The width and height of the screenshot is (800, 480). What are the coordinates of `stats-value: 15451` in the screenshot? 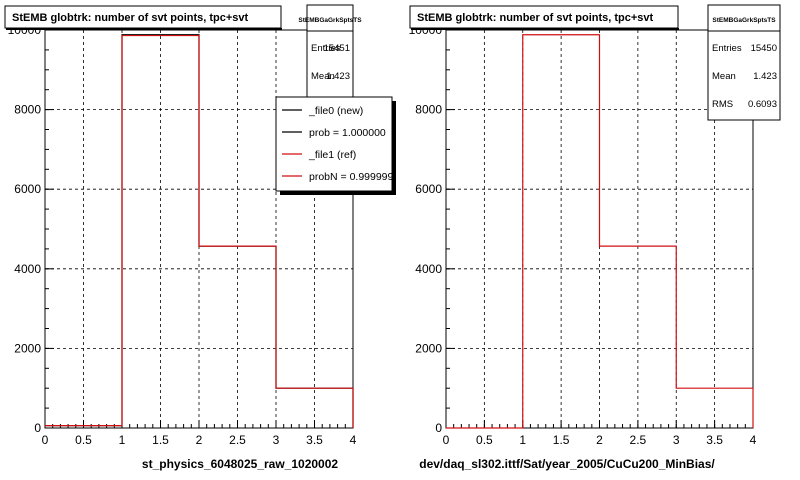 It's located at (337, 48).